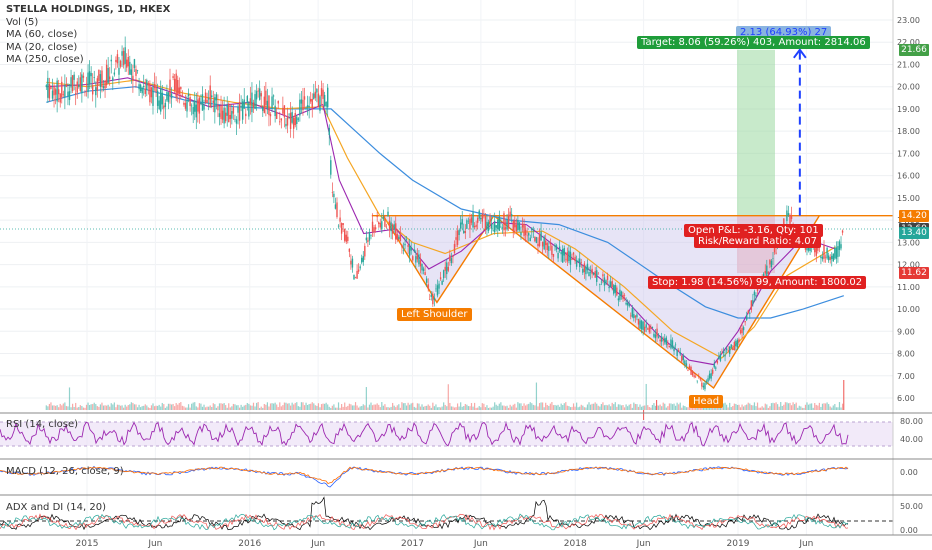 The image size is (932, 550). Describe the element at coordinates (154, 544) in the screenshot. I see `x-tick-label: Jun` at that location.